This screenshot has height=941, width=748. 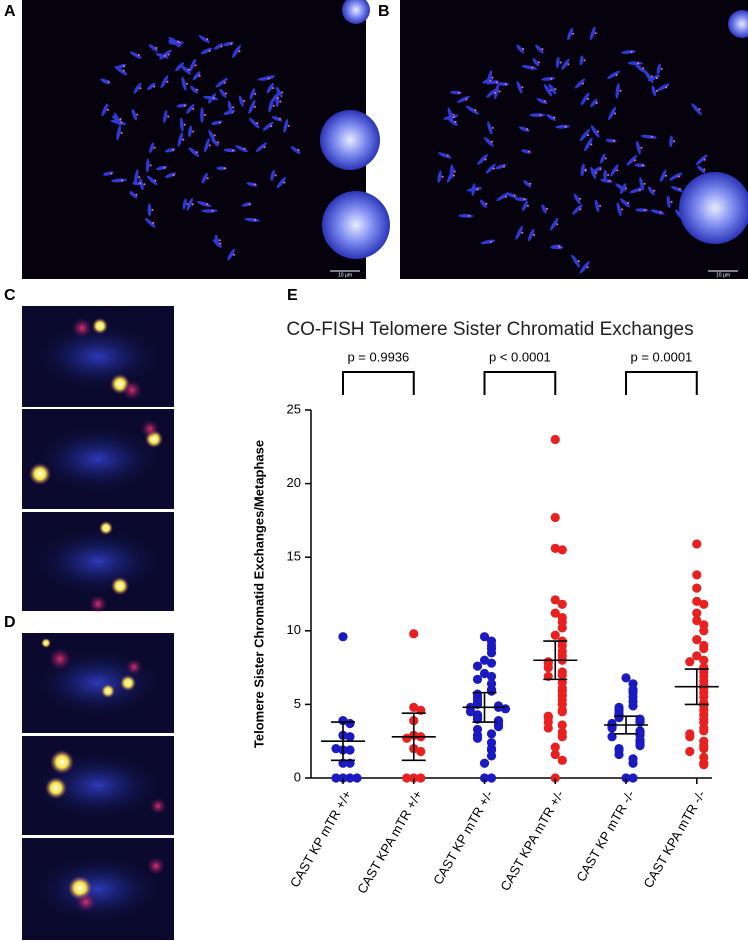 What do you see at coordinates (605, 836) in the screenshot?
I see `x-tick-label: CAST KP mTR -/-` at bounding box center [605, 836].